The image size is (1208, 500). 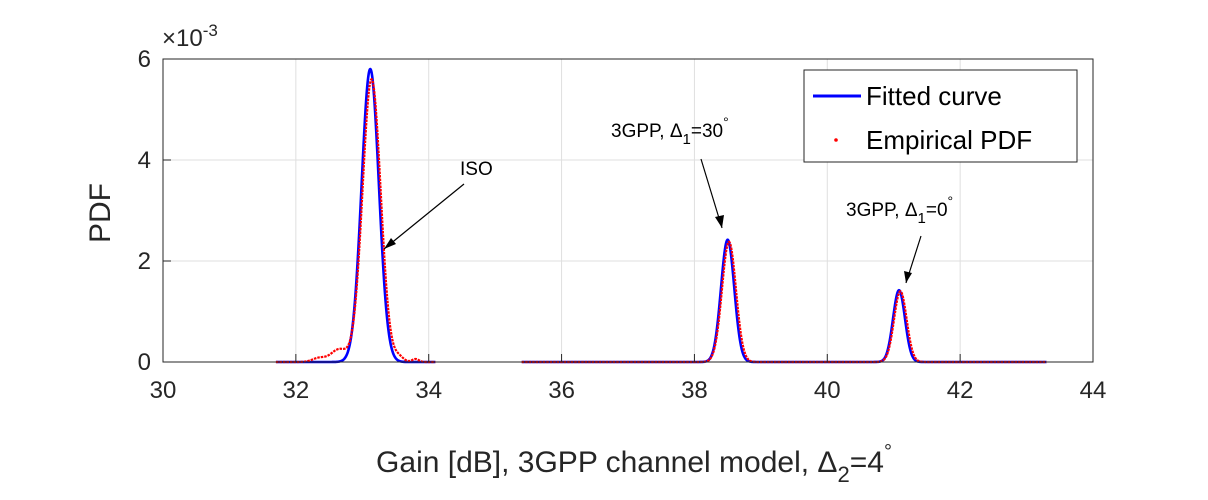 I want to click on arrowhead-iso, so click(x=390, y=243).